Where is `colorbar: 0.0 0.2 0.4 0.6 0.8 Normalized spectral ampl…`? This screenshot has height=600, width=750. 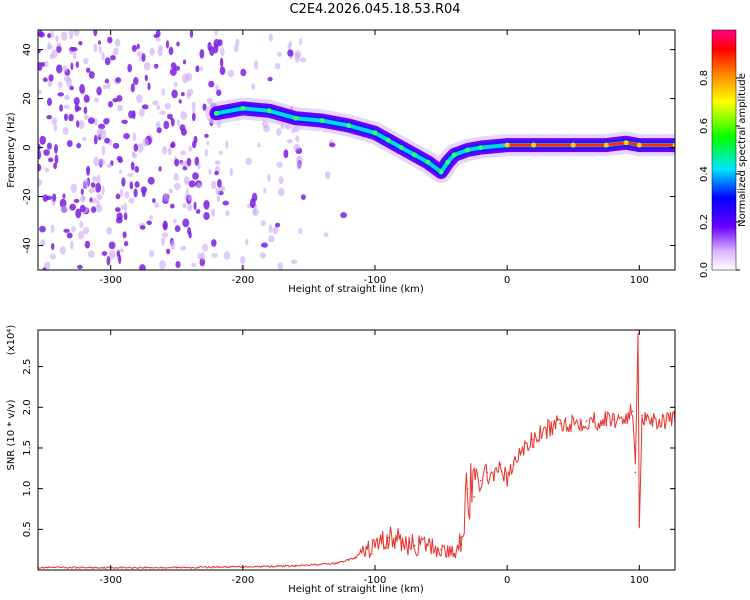 colorbar: 0.0 0.2 0.4 0.6 0.8 Normalized spectral ampl… is located at coordinates (723, 153).